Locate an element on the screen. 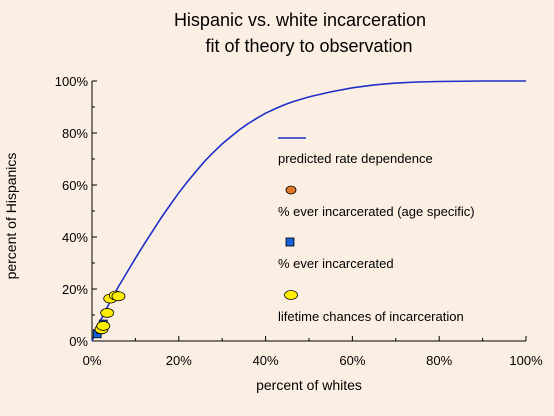 The width and height of the screenshot is (554, 416). y-tick-label: 80% is located at coordinates (75, 133).